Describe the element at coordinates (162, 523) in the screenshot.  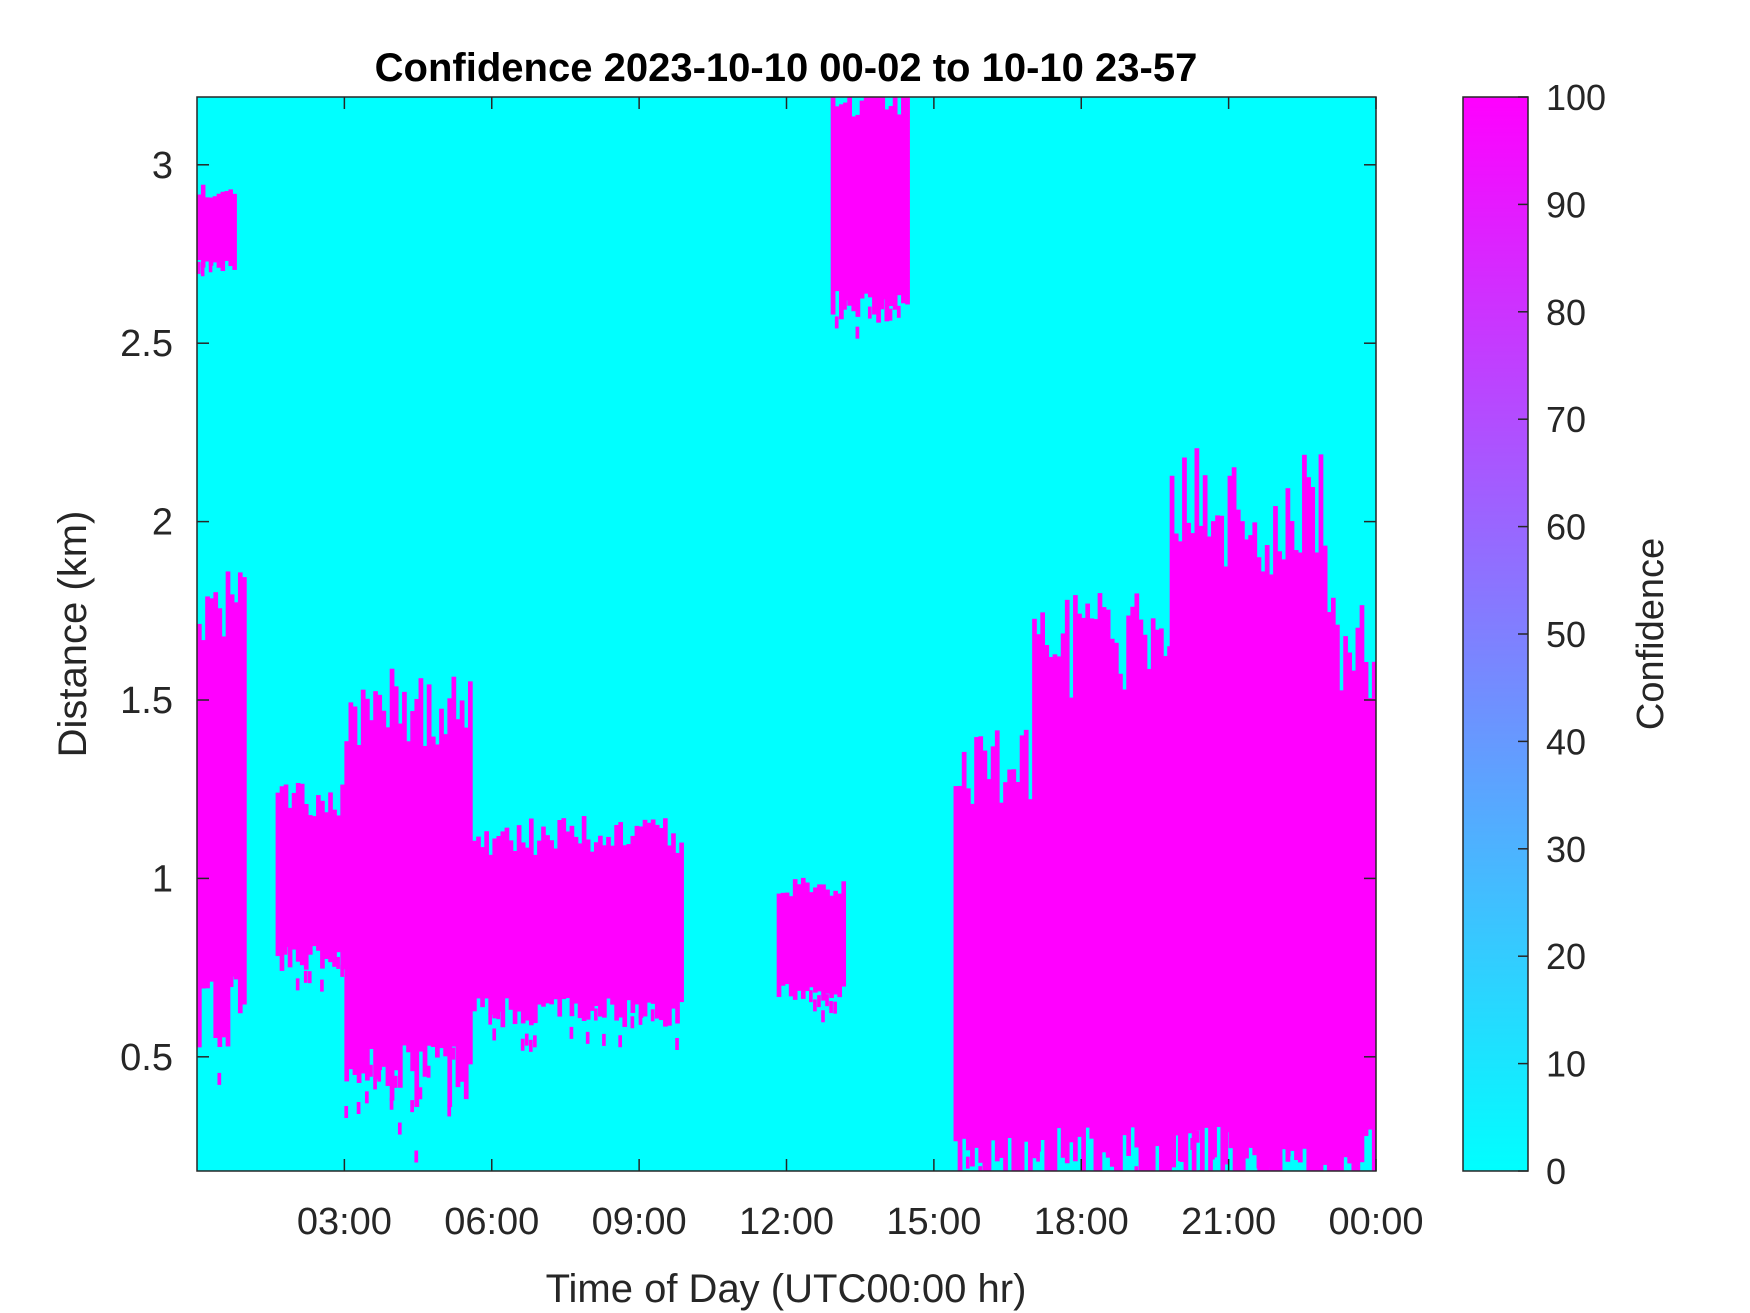
I see `y-tick-label: 2` at that location.